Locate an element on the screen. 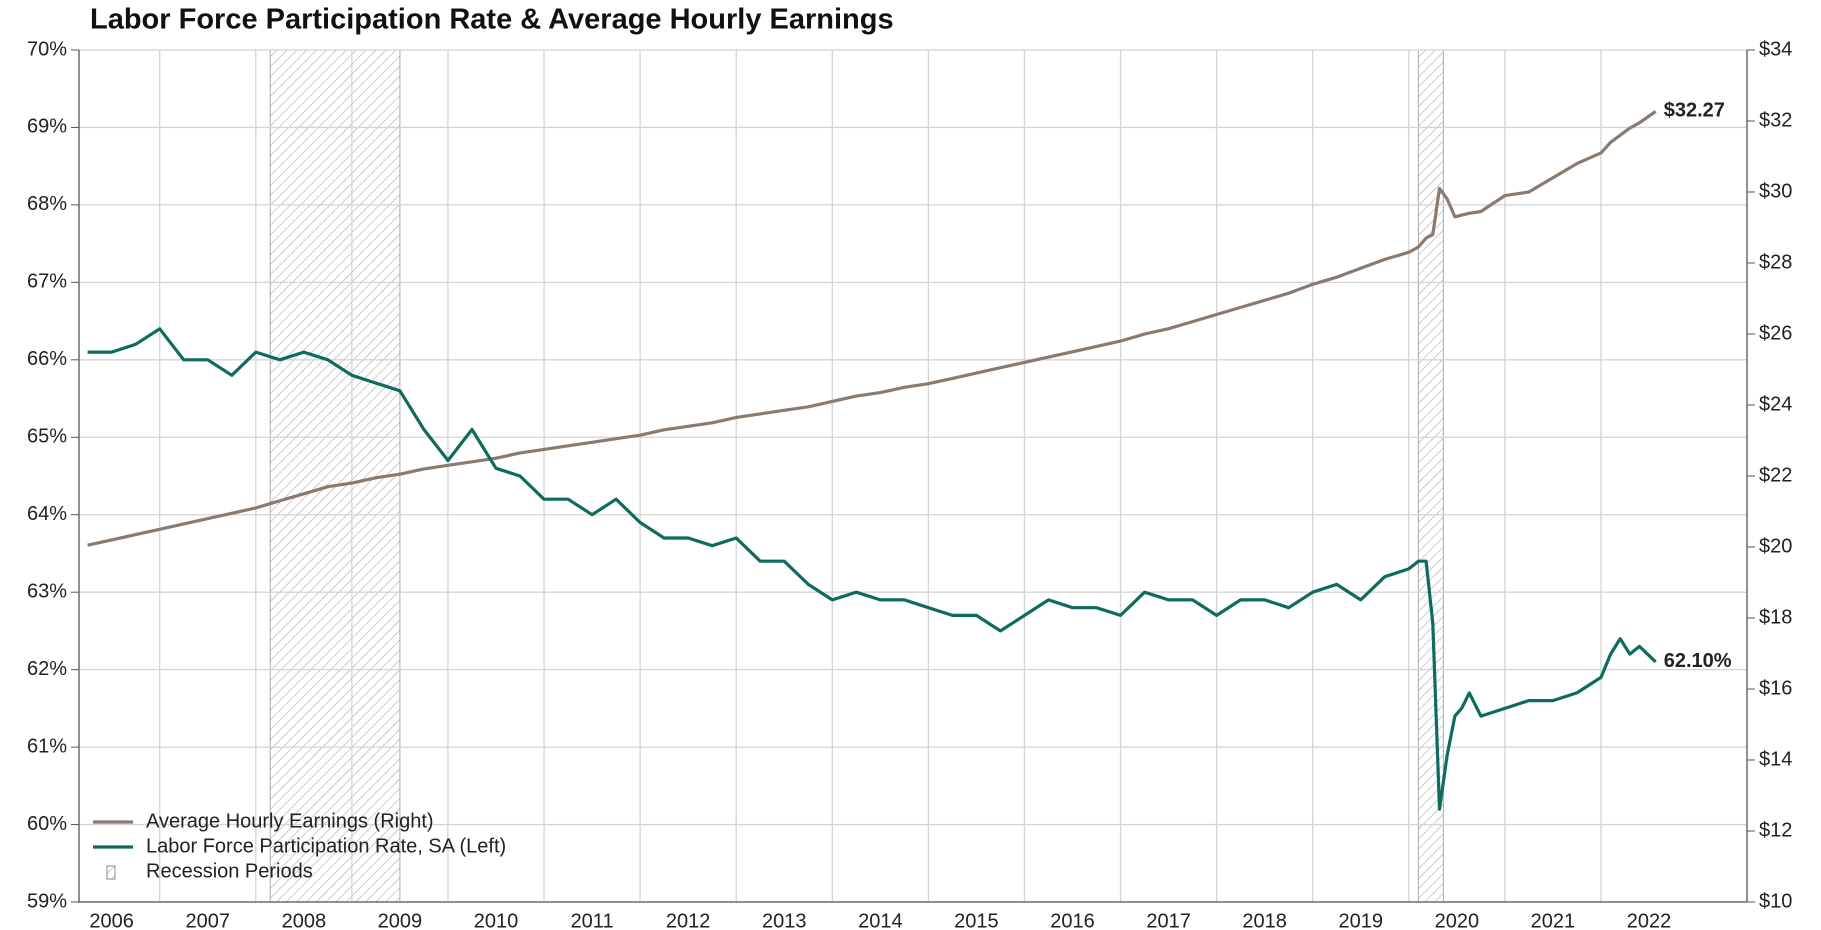 The image size is (1821, 930). x-tick-label: 2012 is located at coordinates (688, 920).